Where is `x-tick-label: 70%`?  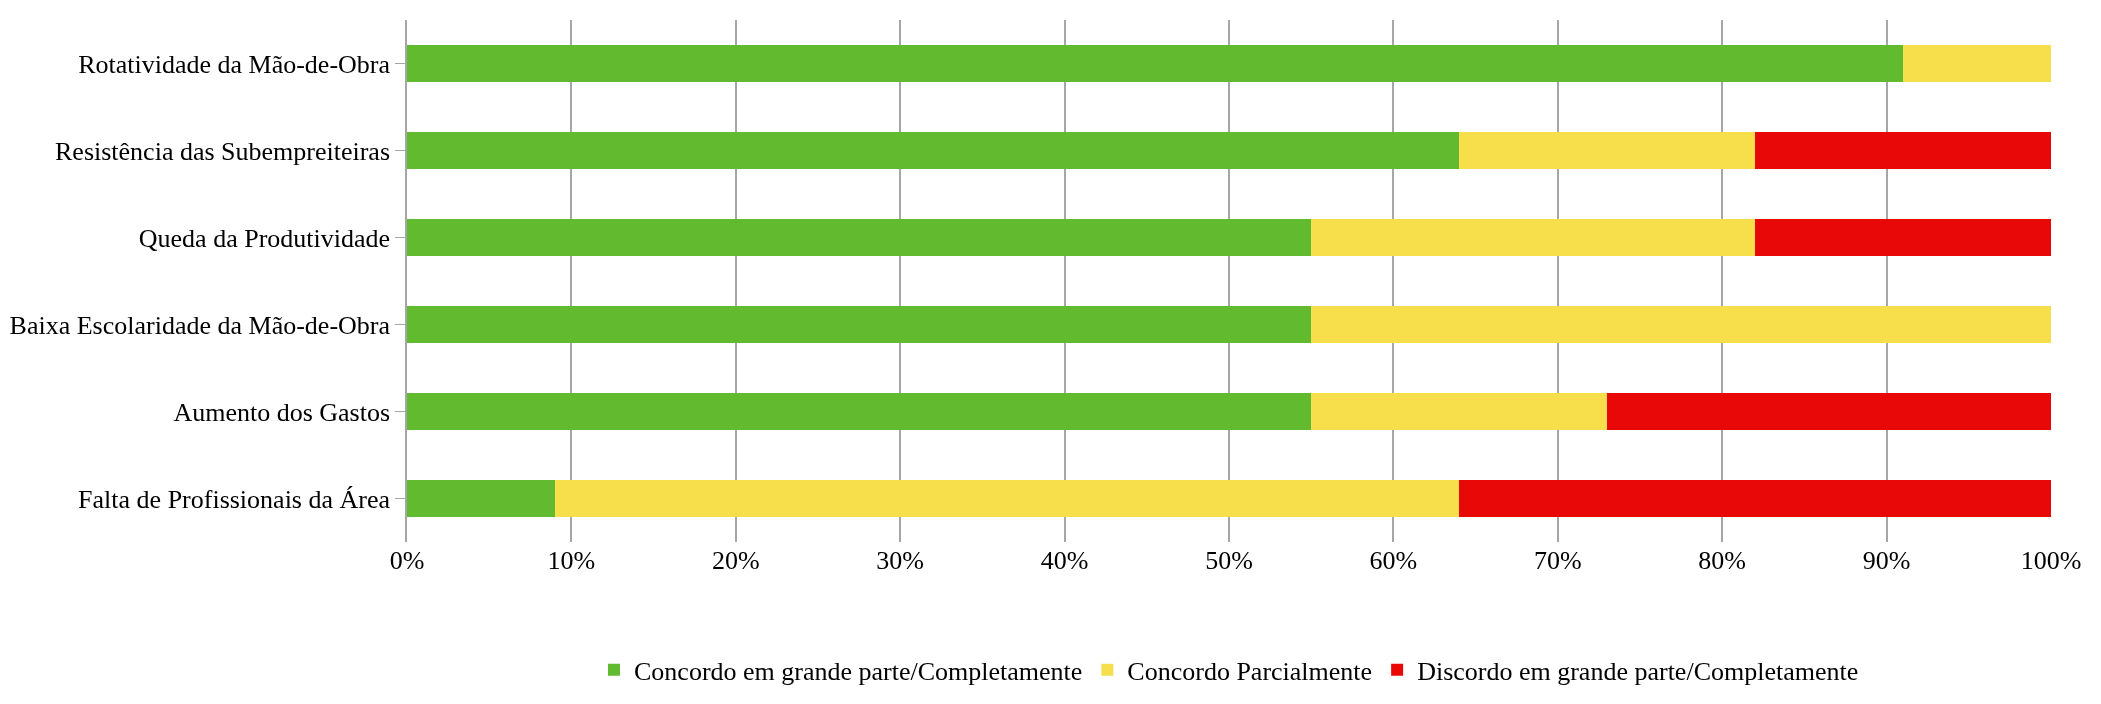
x-tick-label: 70% is located at coordinates (1557, 560).